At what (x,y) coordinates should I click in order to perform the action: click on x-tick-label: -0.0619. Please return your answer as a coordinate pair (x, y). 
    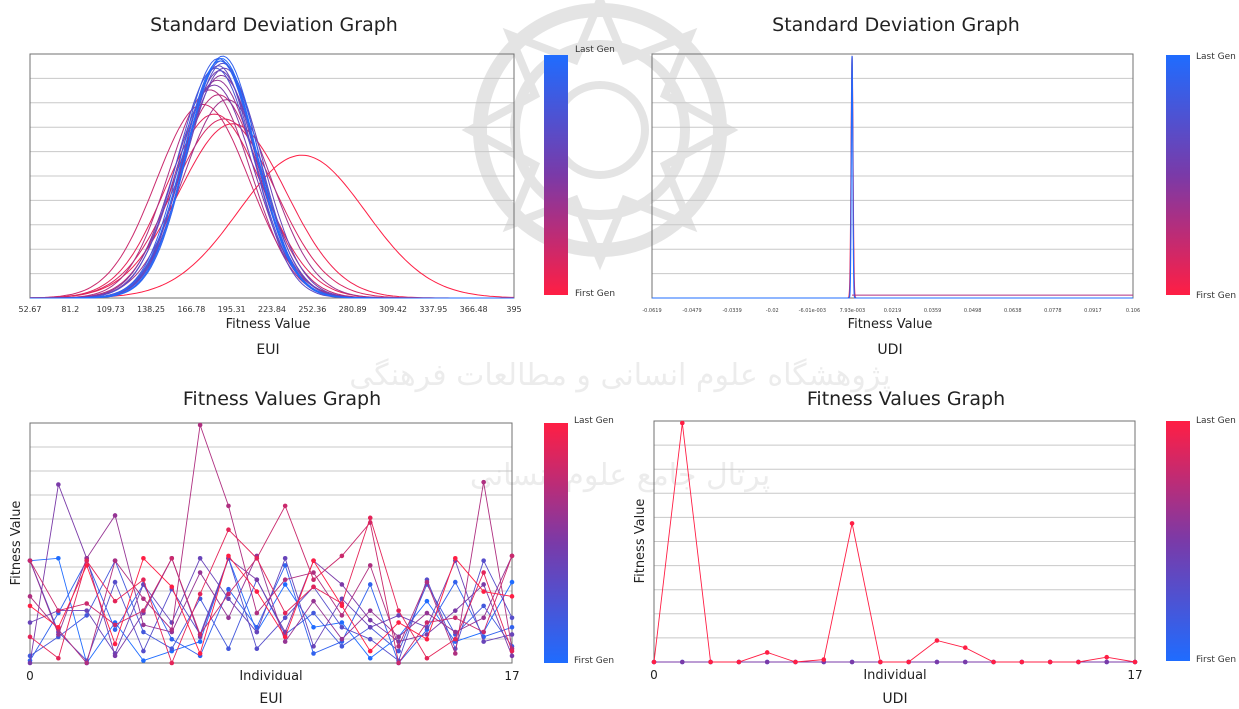
    Looking at the image, I should click on (651, 311).